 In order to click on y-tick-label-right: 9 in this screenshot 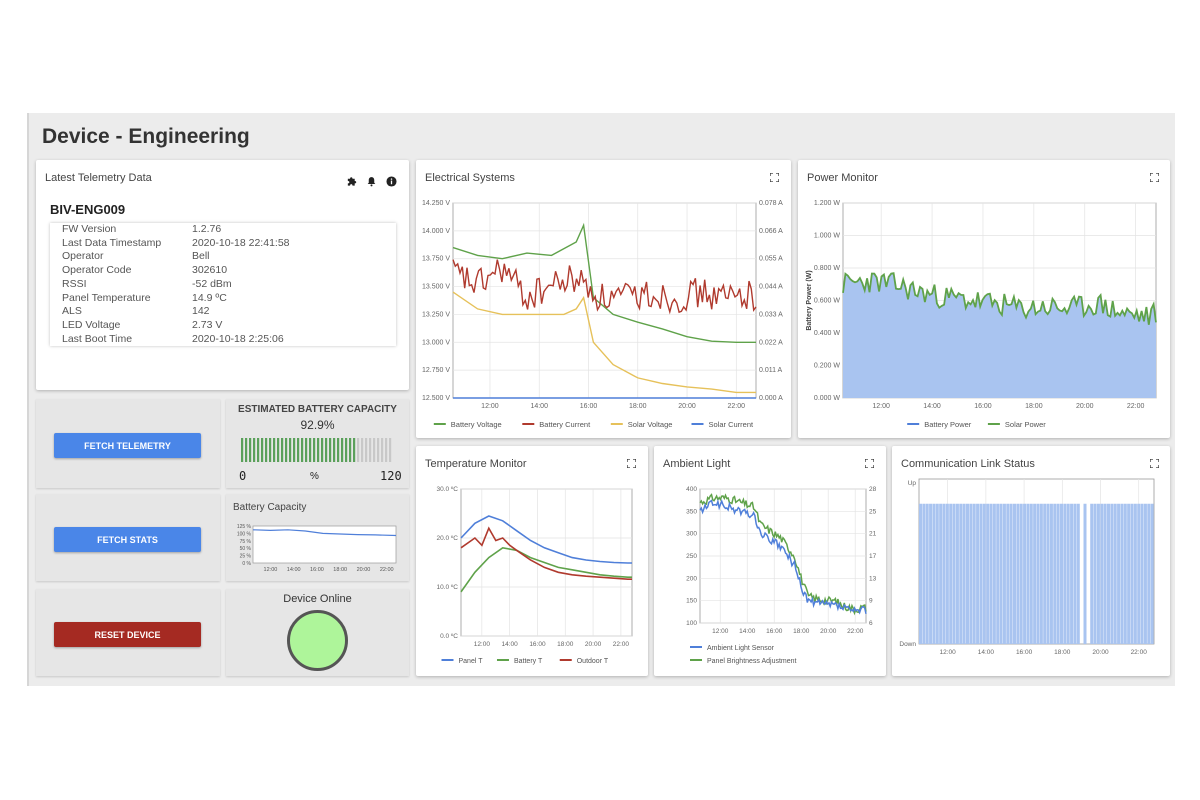, I will do `click(871, 601)`.